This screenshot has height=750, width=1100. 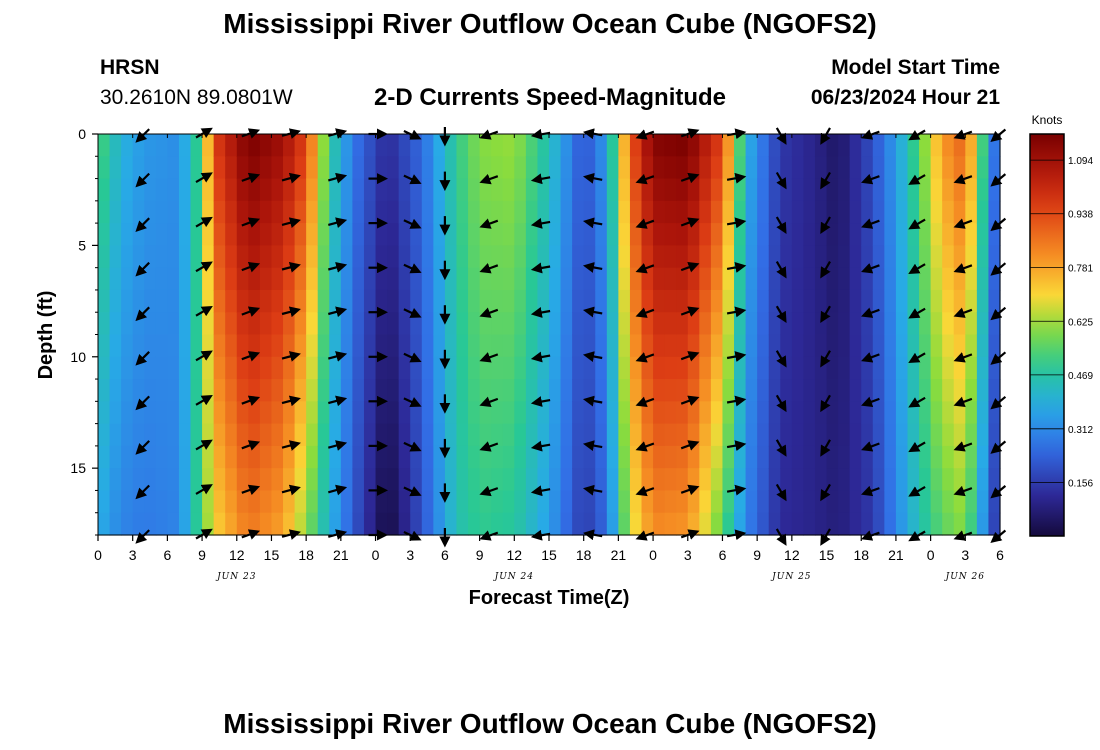 I want to click on x-tick-label: 3, so click(x=965, y=555).